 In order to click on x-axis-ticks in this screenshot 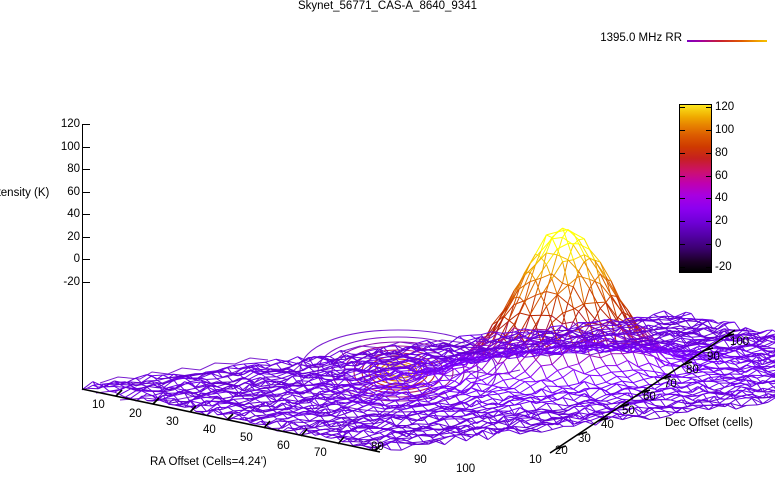, I will do `click(248, 420)`.